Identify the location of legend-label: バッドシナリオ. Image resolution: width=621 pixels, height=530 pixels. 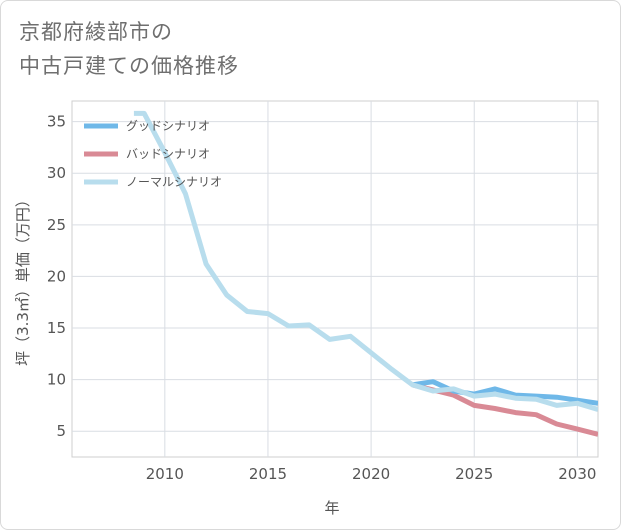
(168, 154).